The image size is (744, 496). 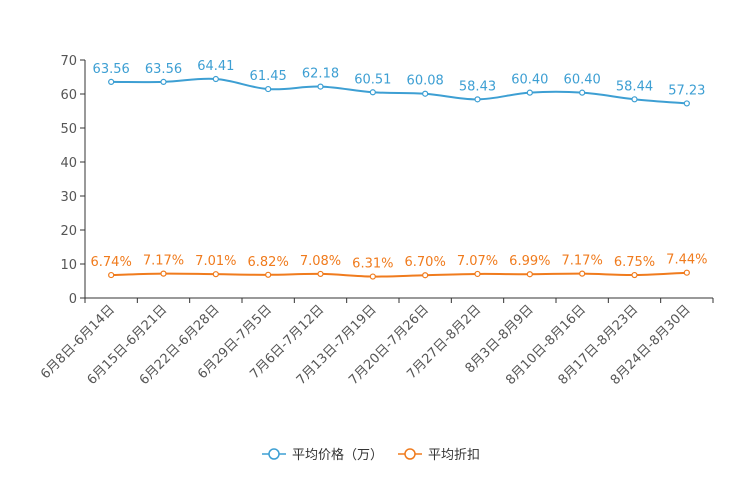 What do you see at coordinates (686, 260) in the screenshot?
I see `data-label: 7.44%` at bounding box center [686, 260].